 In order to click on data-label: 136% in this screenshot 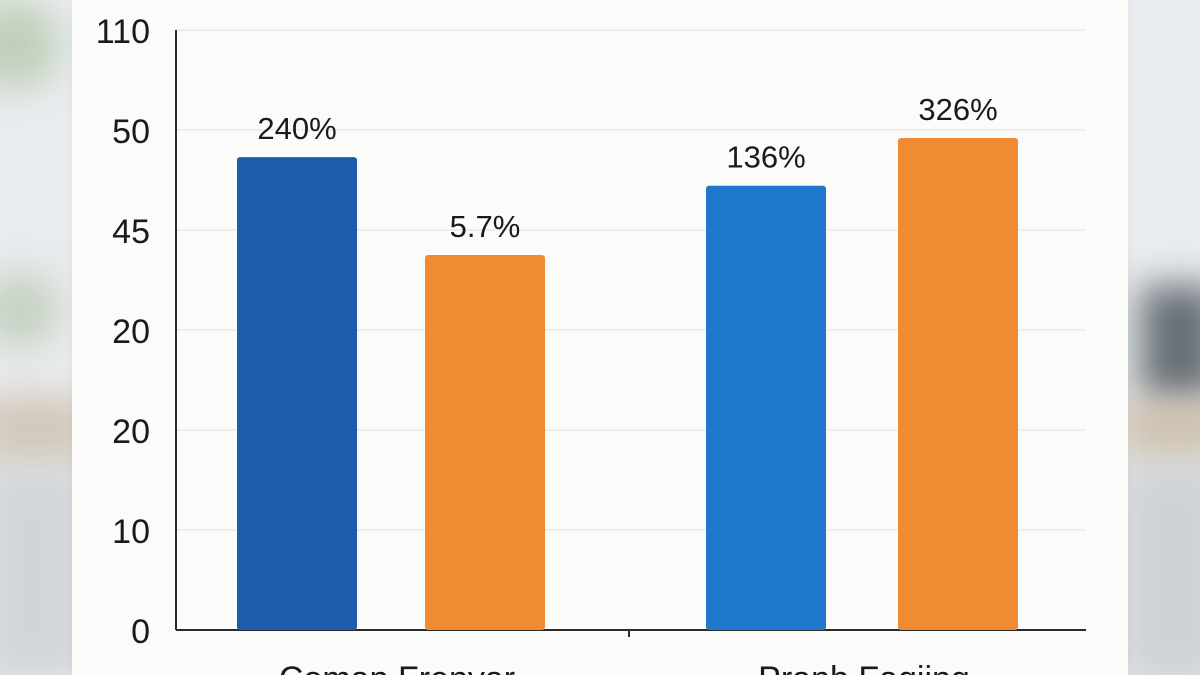, I will do `click(765, 157)`.